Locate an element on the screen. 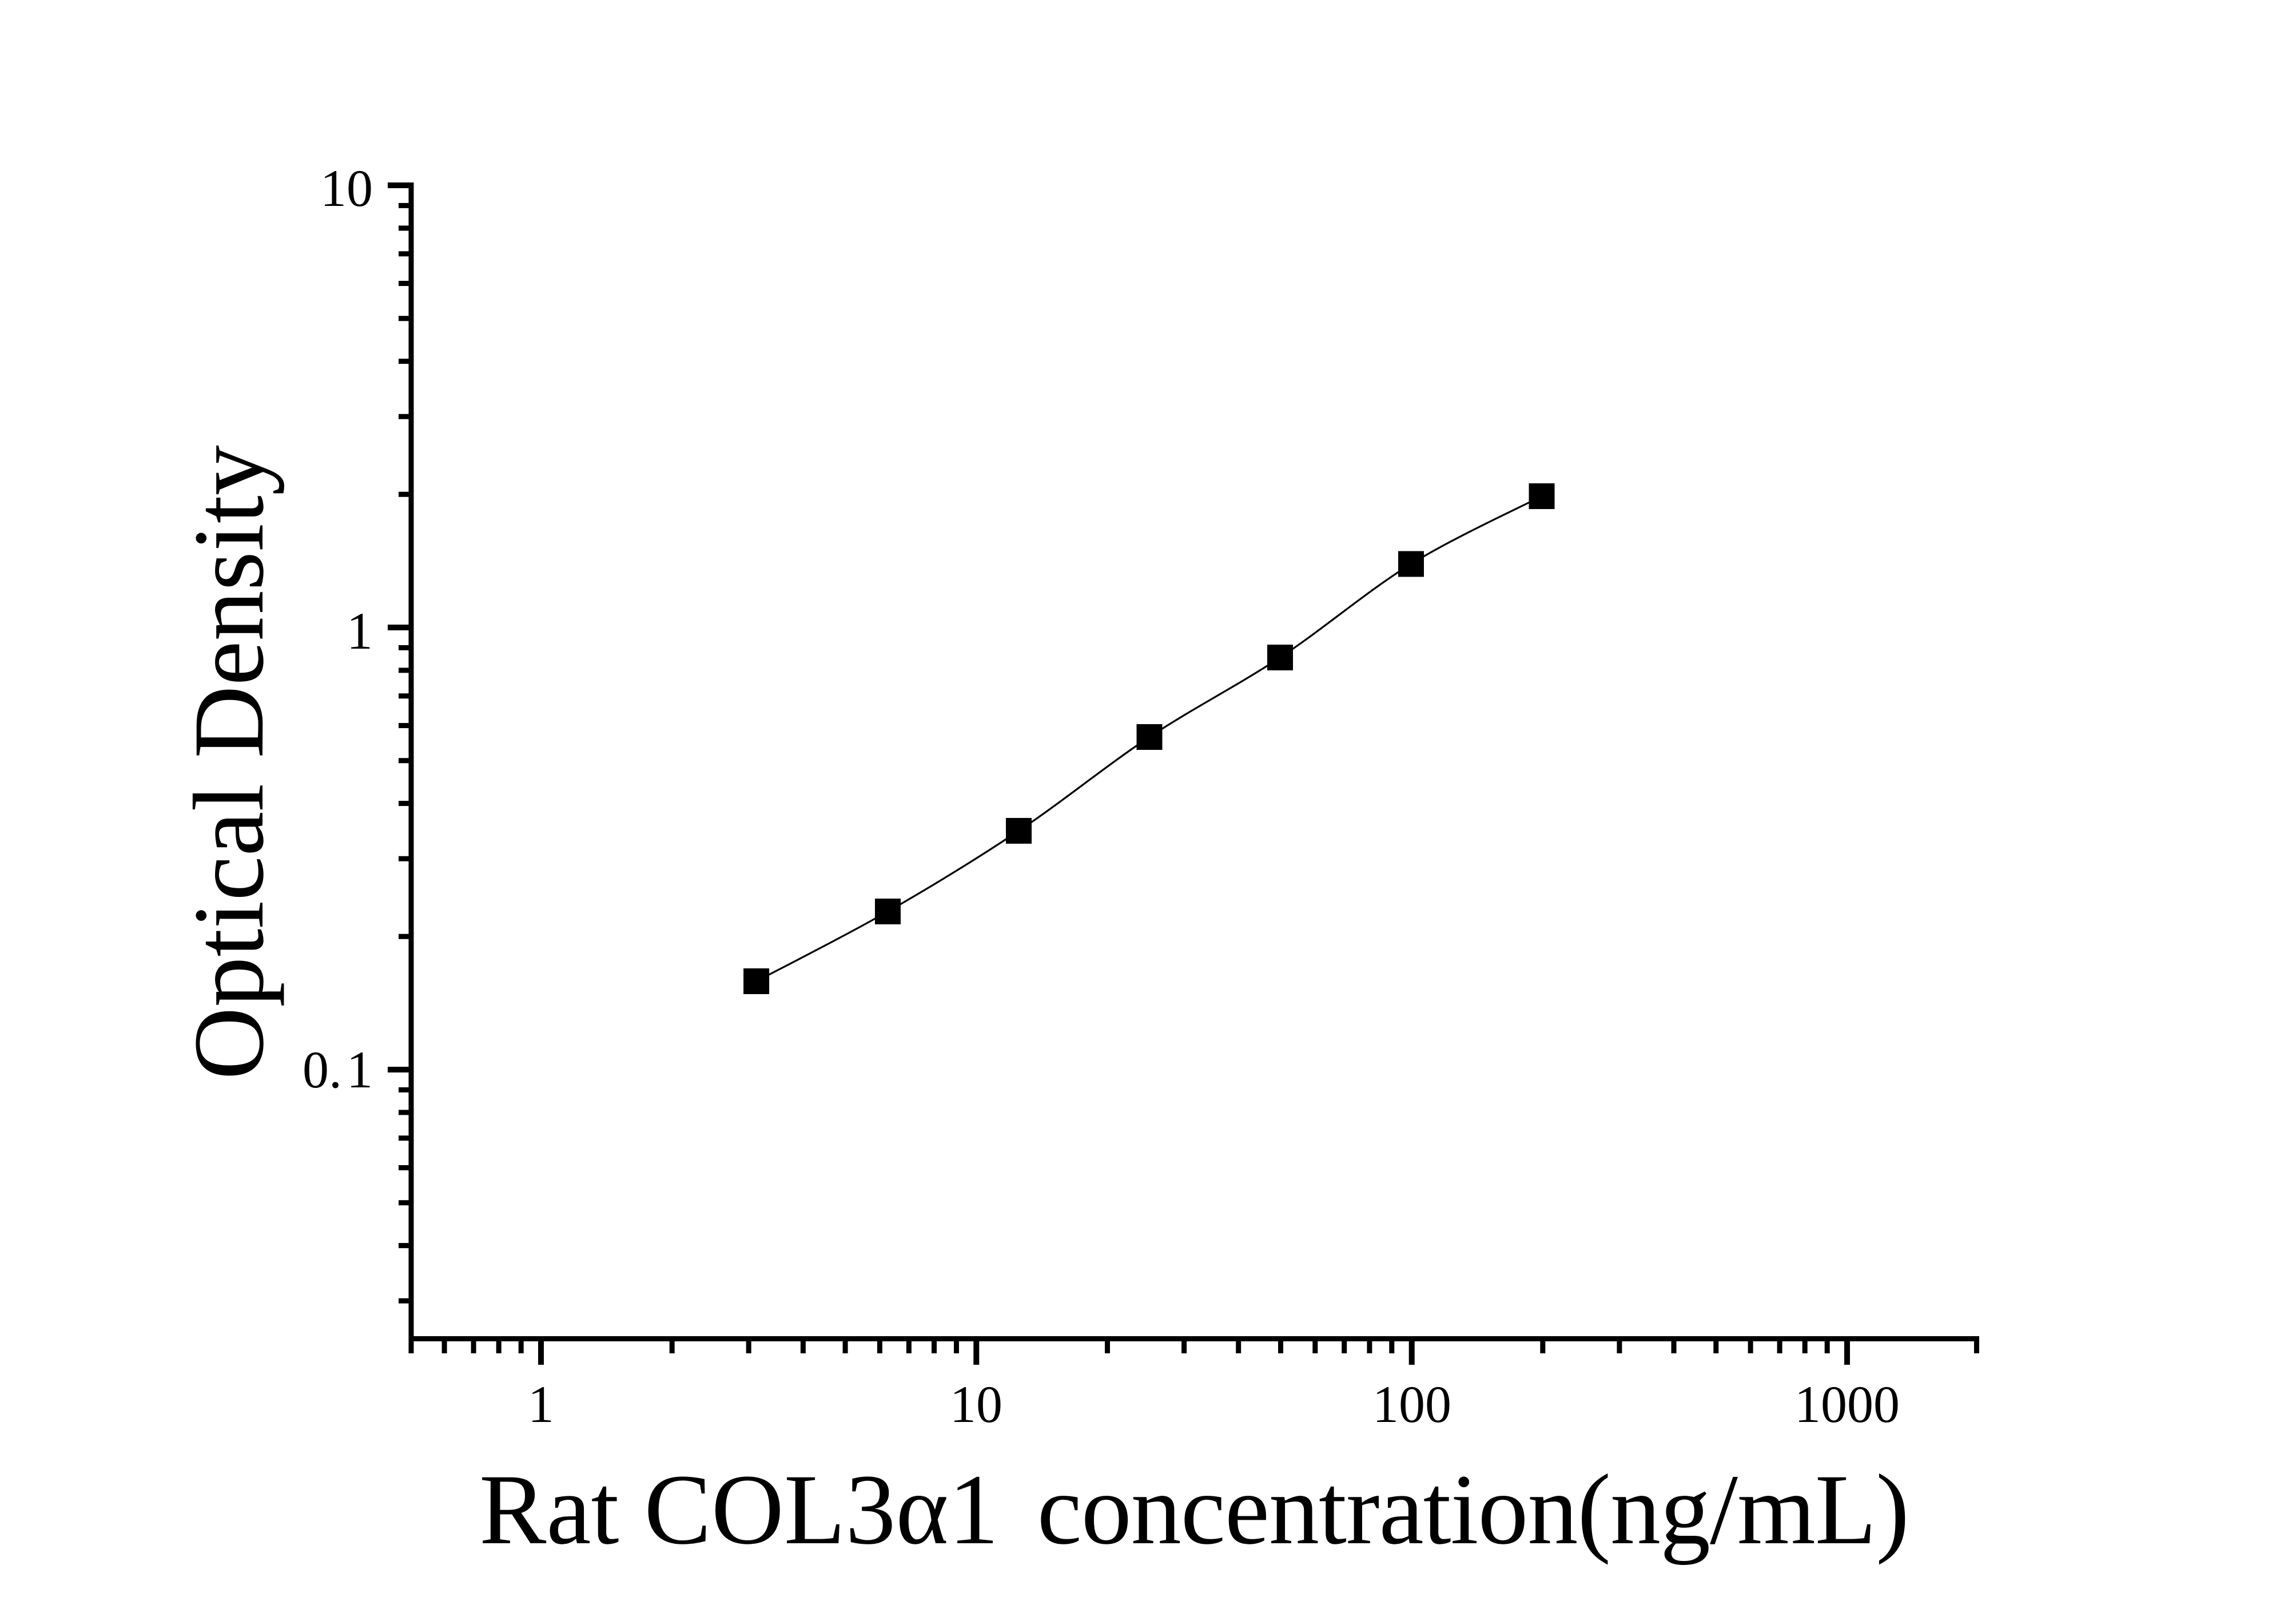 This screenshot has width=2296, height=1605. svg-text: 0.1 is located at coordinates (338, 1069).